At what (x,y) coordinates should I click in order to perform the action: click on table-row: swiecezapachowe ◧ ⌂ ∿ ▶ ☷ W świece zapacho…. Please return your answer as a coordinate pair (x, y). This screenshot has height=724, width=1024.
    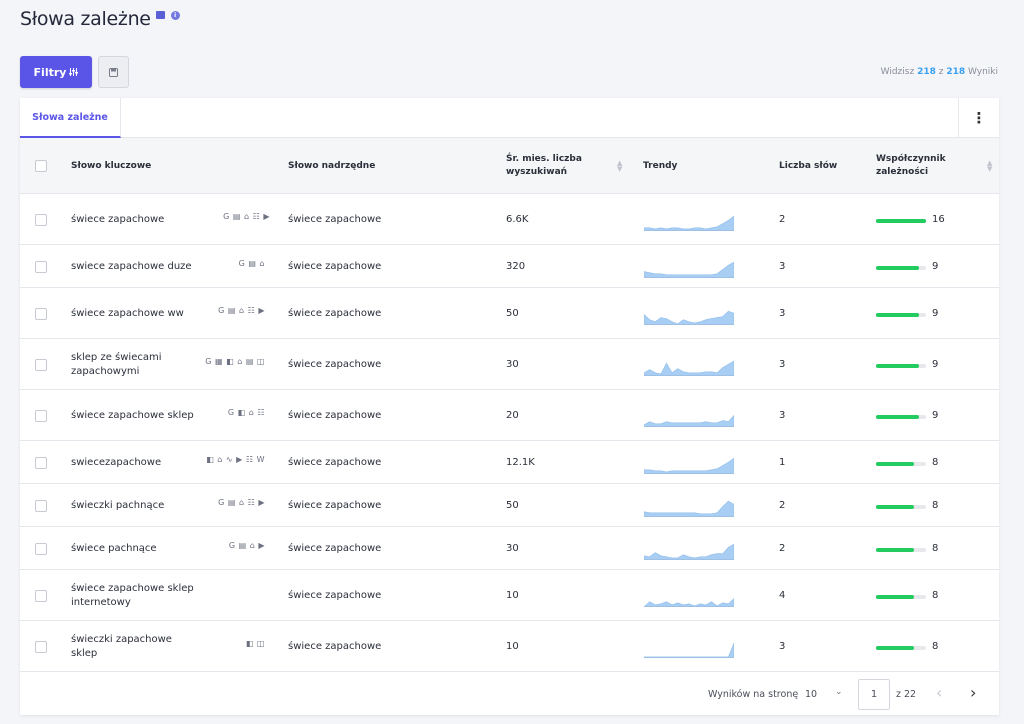
    Looking at the image, I should click on (509, 462).